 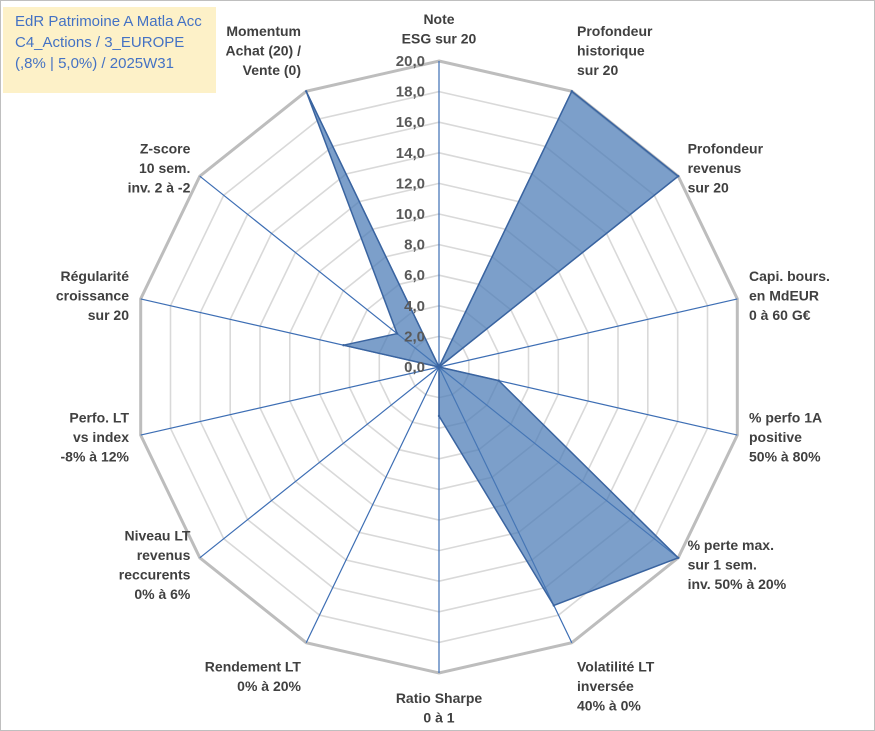 What do you see at coordinates (108, 21) in the screenshot?
I see `title-line-1: EdR Patrimoine A Matla Acc` at bounding box center [108, 21].